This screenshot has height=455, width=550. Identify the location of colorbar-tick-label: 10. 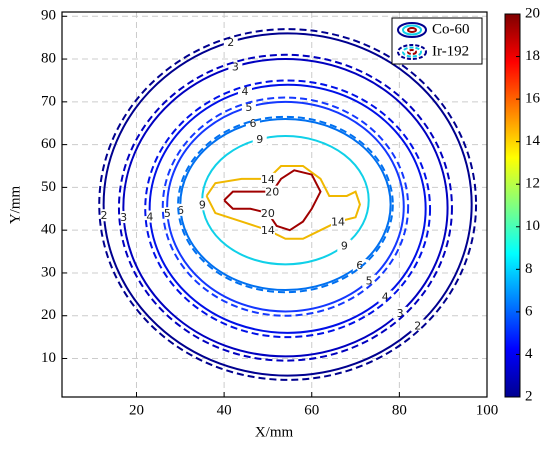
(532, 226).